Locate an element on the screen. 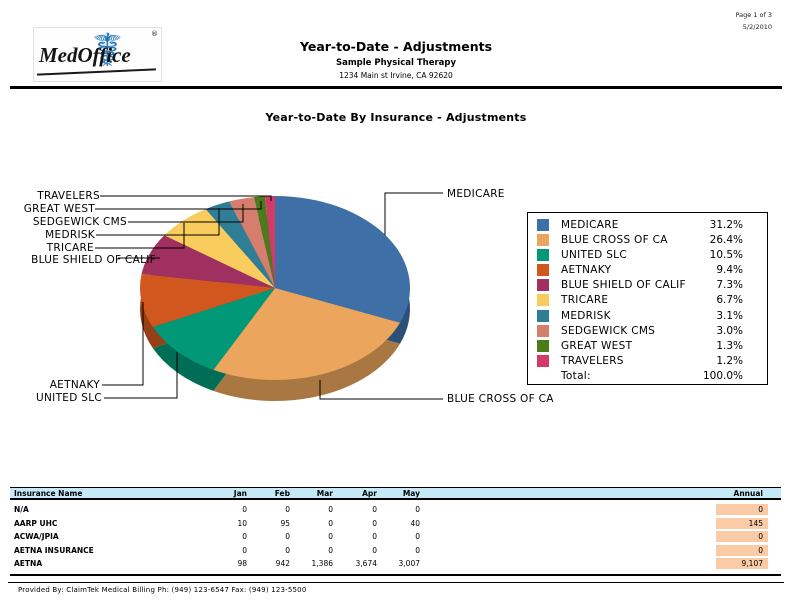  callout-medrisk: MEDRISK is located at coordinates (70, 235).